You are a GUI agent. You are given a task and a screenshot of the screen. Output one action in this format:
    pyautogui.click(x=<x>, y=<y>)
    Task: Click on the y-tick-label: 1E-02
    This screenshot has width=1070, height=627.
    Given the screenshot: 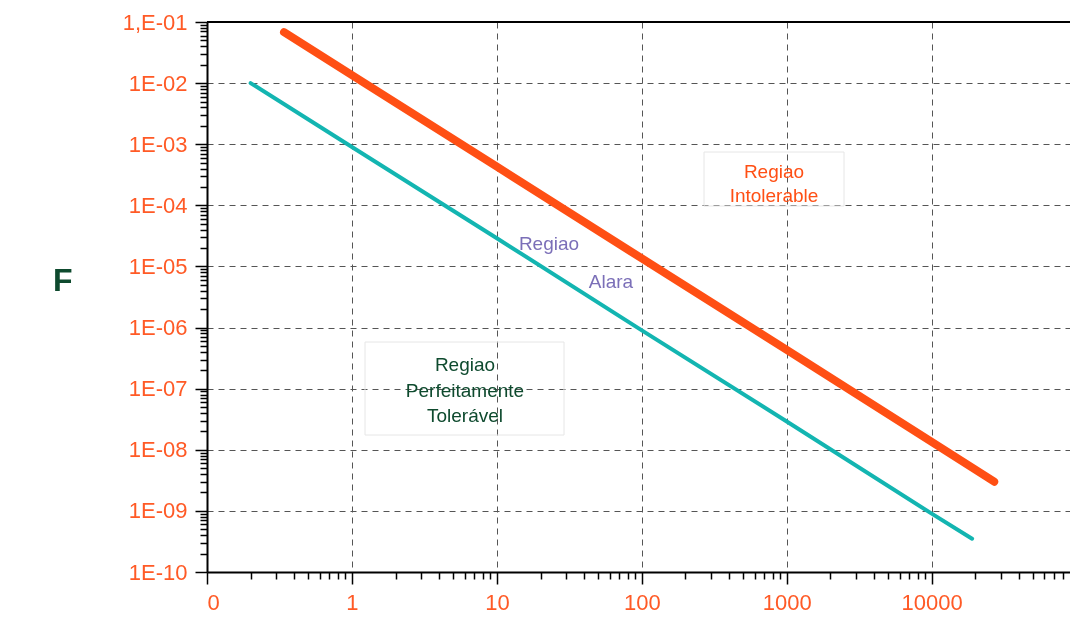 What is the action you would take?
    pyautogui.click(x=158, y=83)
    